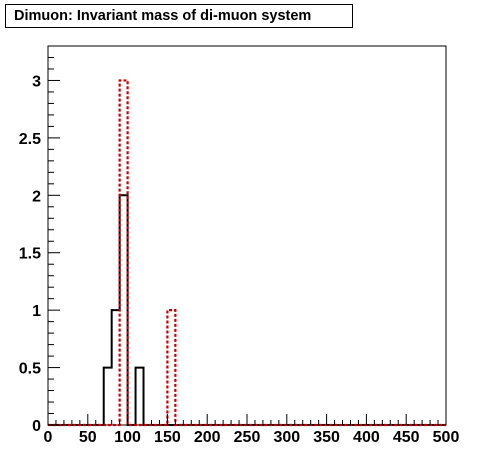 The image size is (496, 472). What do you see at coordinates (36, 426) in the screenshot?
I see `y-tick-label: 0` at bounding box center [36, 426].